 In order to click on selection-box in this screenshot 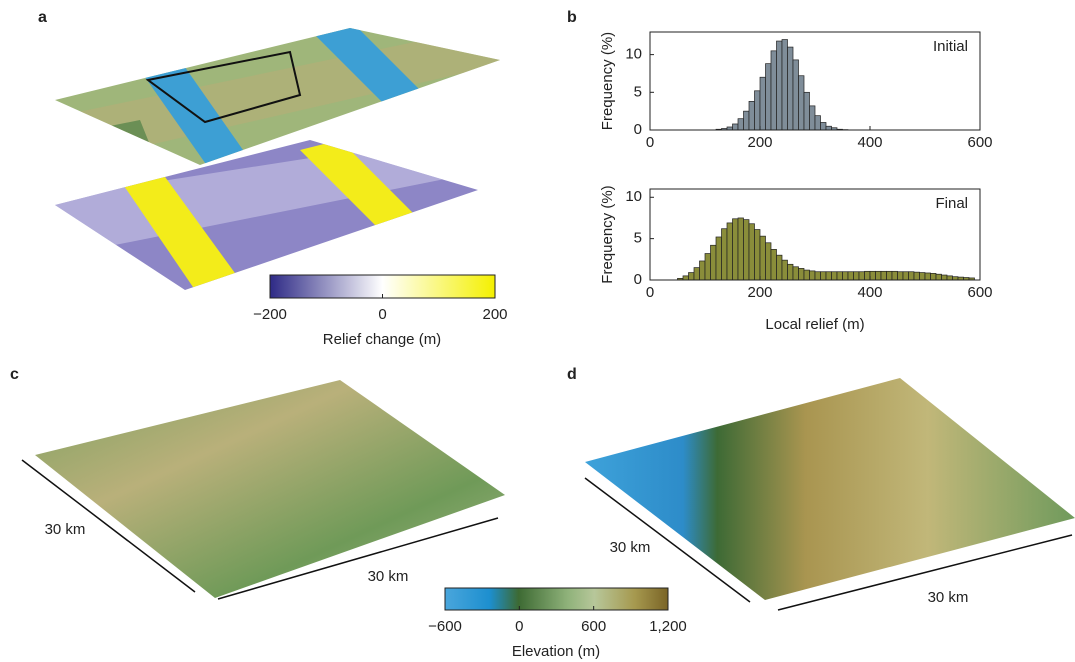, I will do `click(223, 87)`.